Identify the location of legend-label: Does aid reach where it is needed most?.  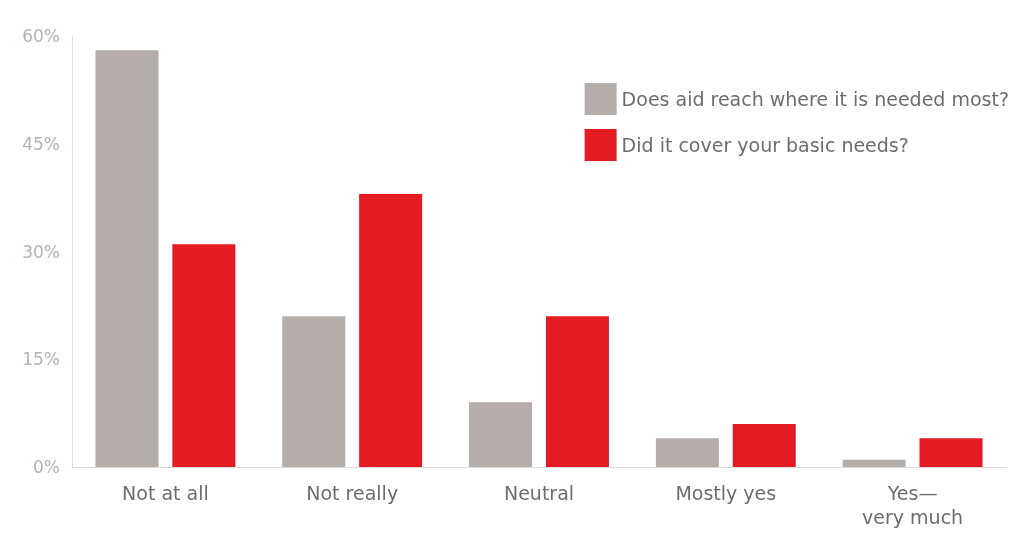
(815, 99).